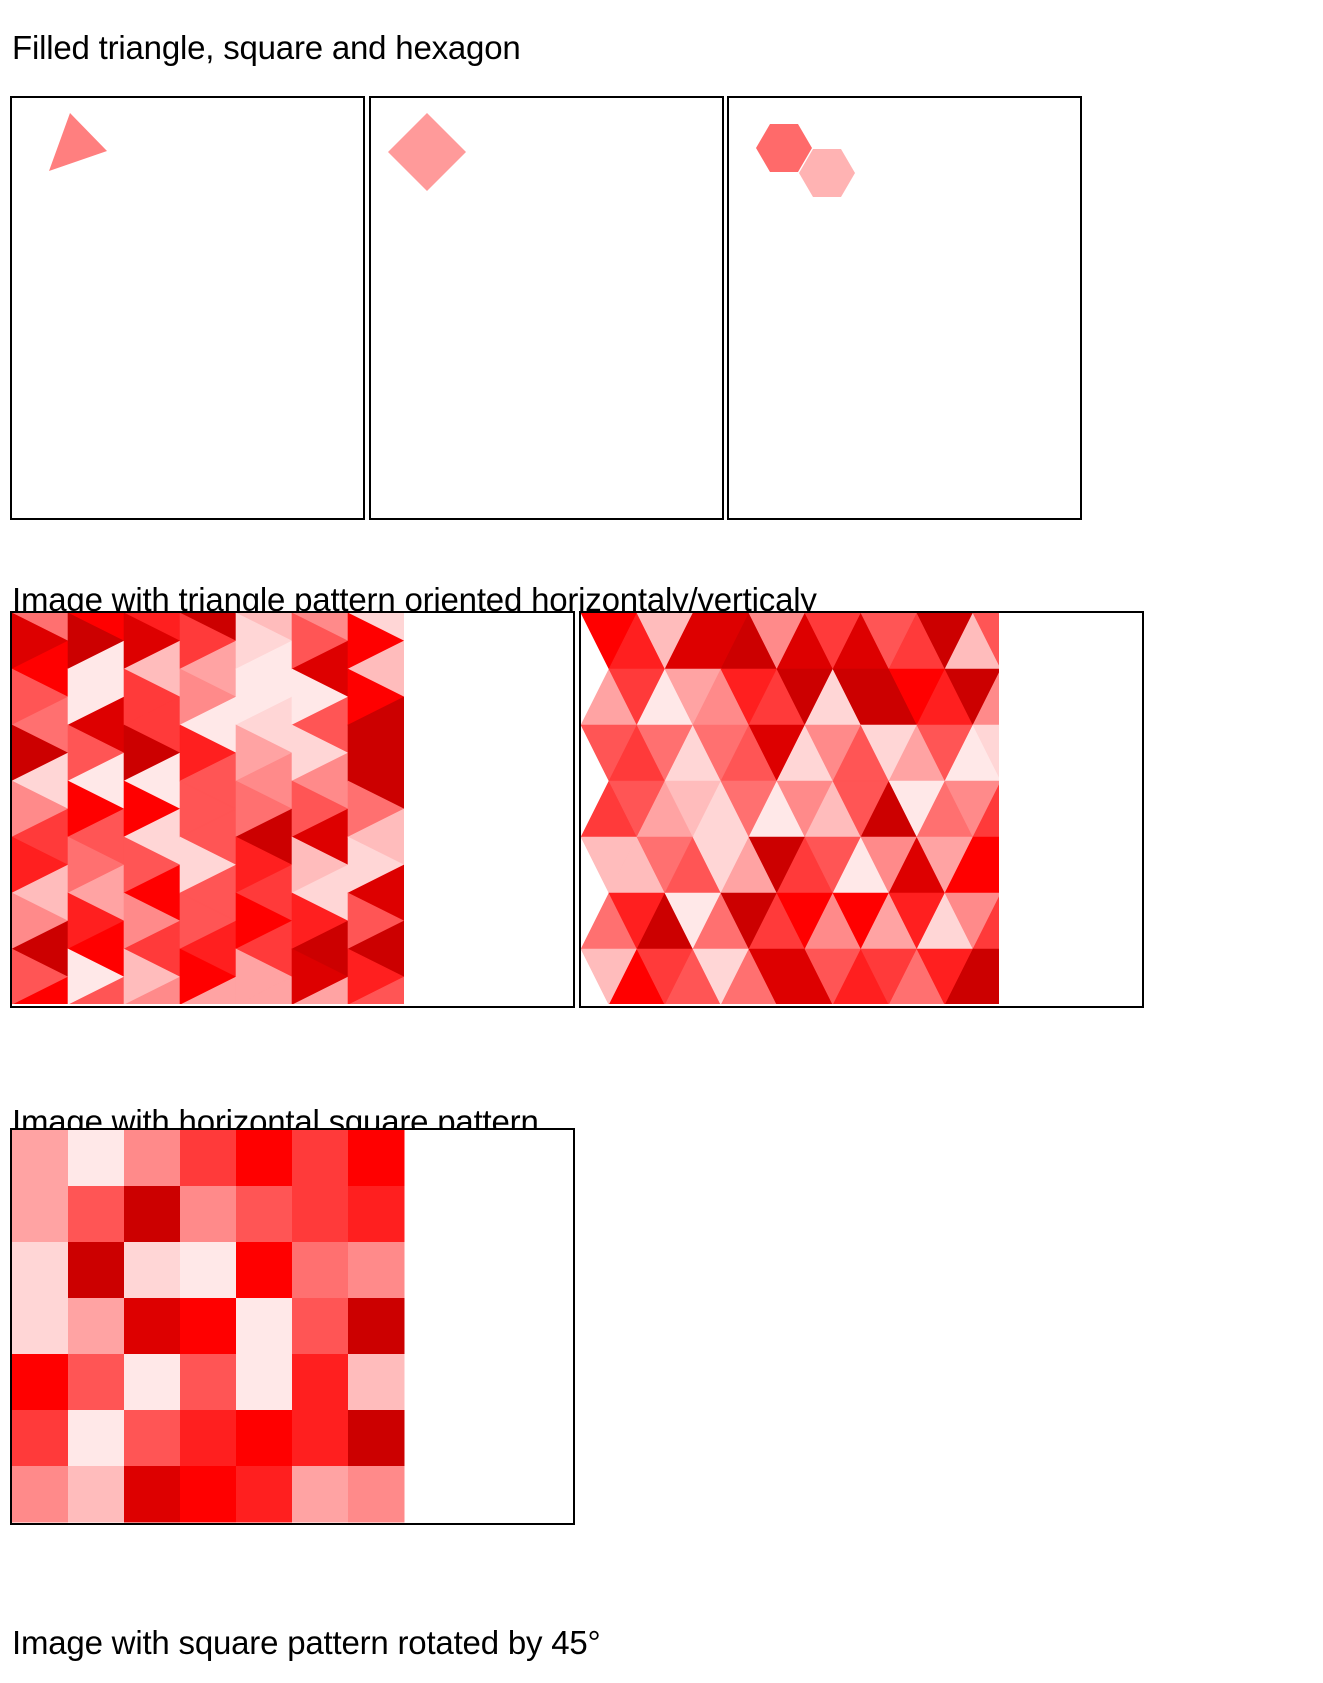  I want to click on triangle-pattern-vertical-frame, so click(861, 809).